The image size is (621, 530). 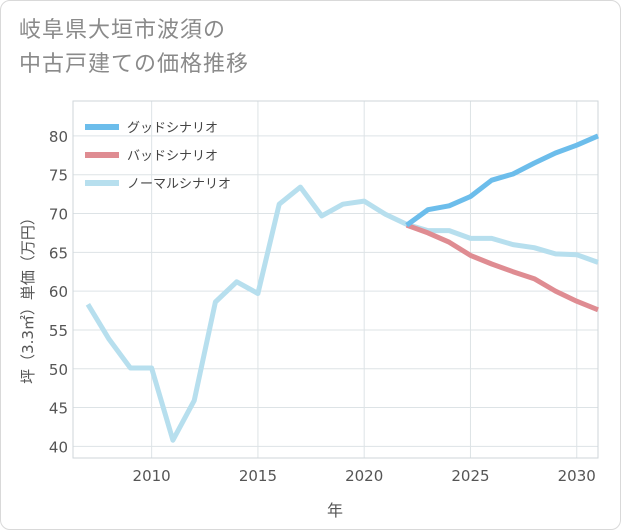 I want to click on x-tick-label: 2020, so click(x=364, y=476).